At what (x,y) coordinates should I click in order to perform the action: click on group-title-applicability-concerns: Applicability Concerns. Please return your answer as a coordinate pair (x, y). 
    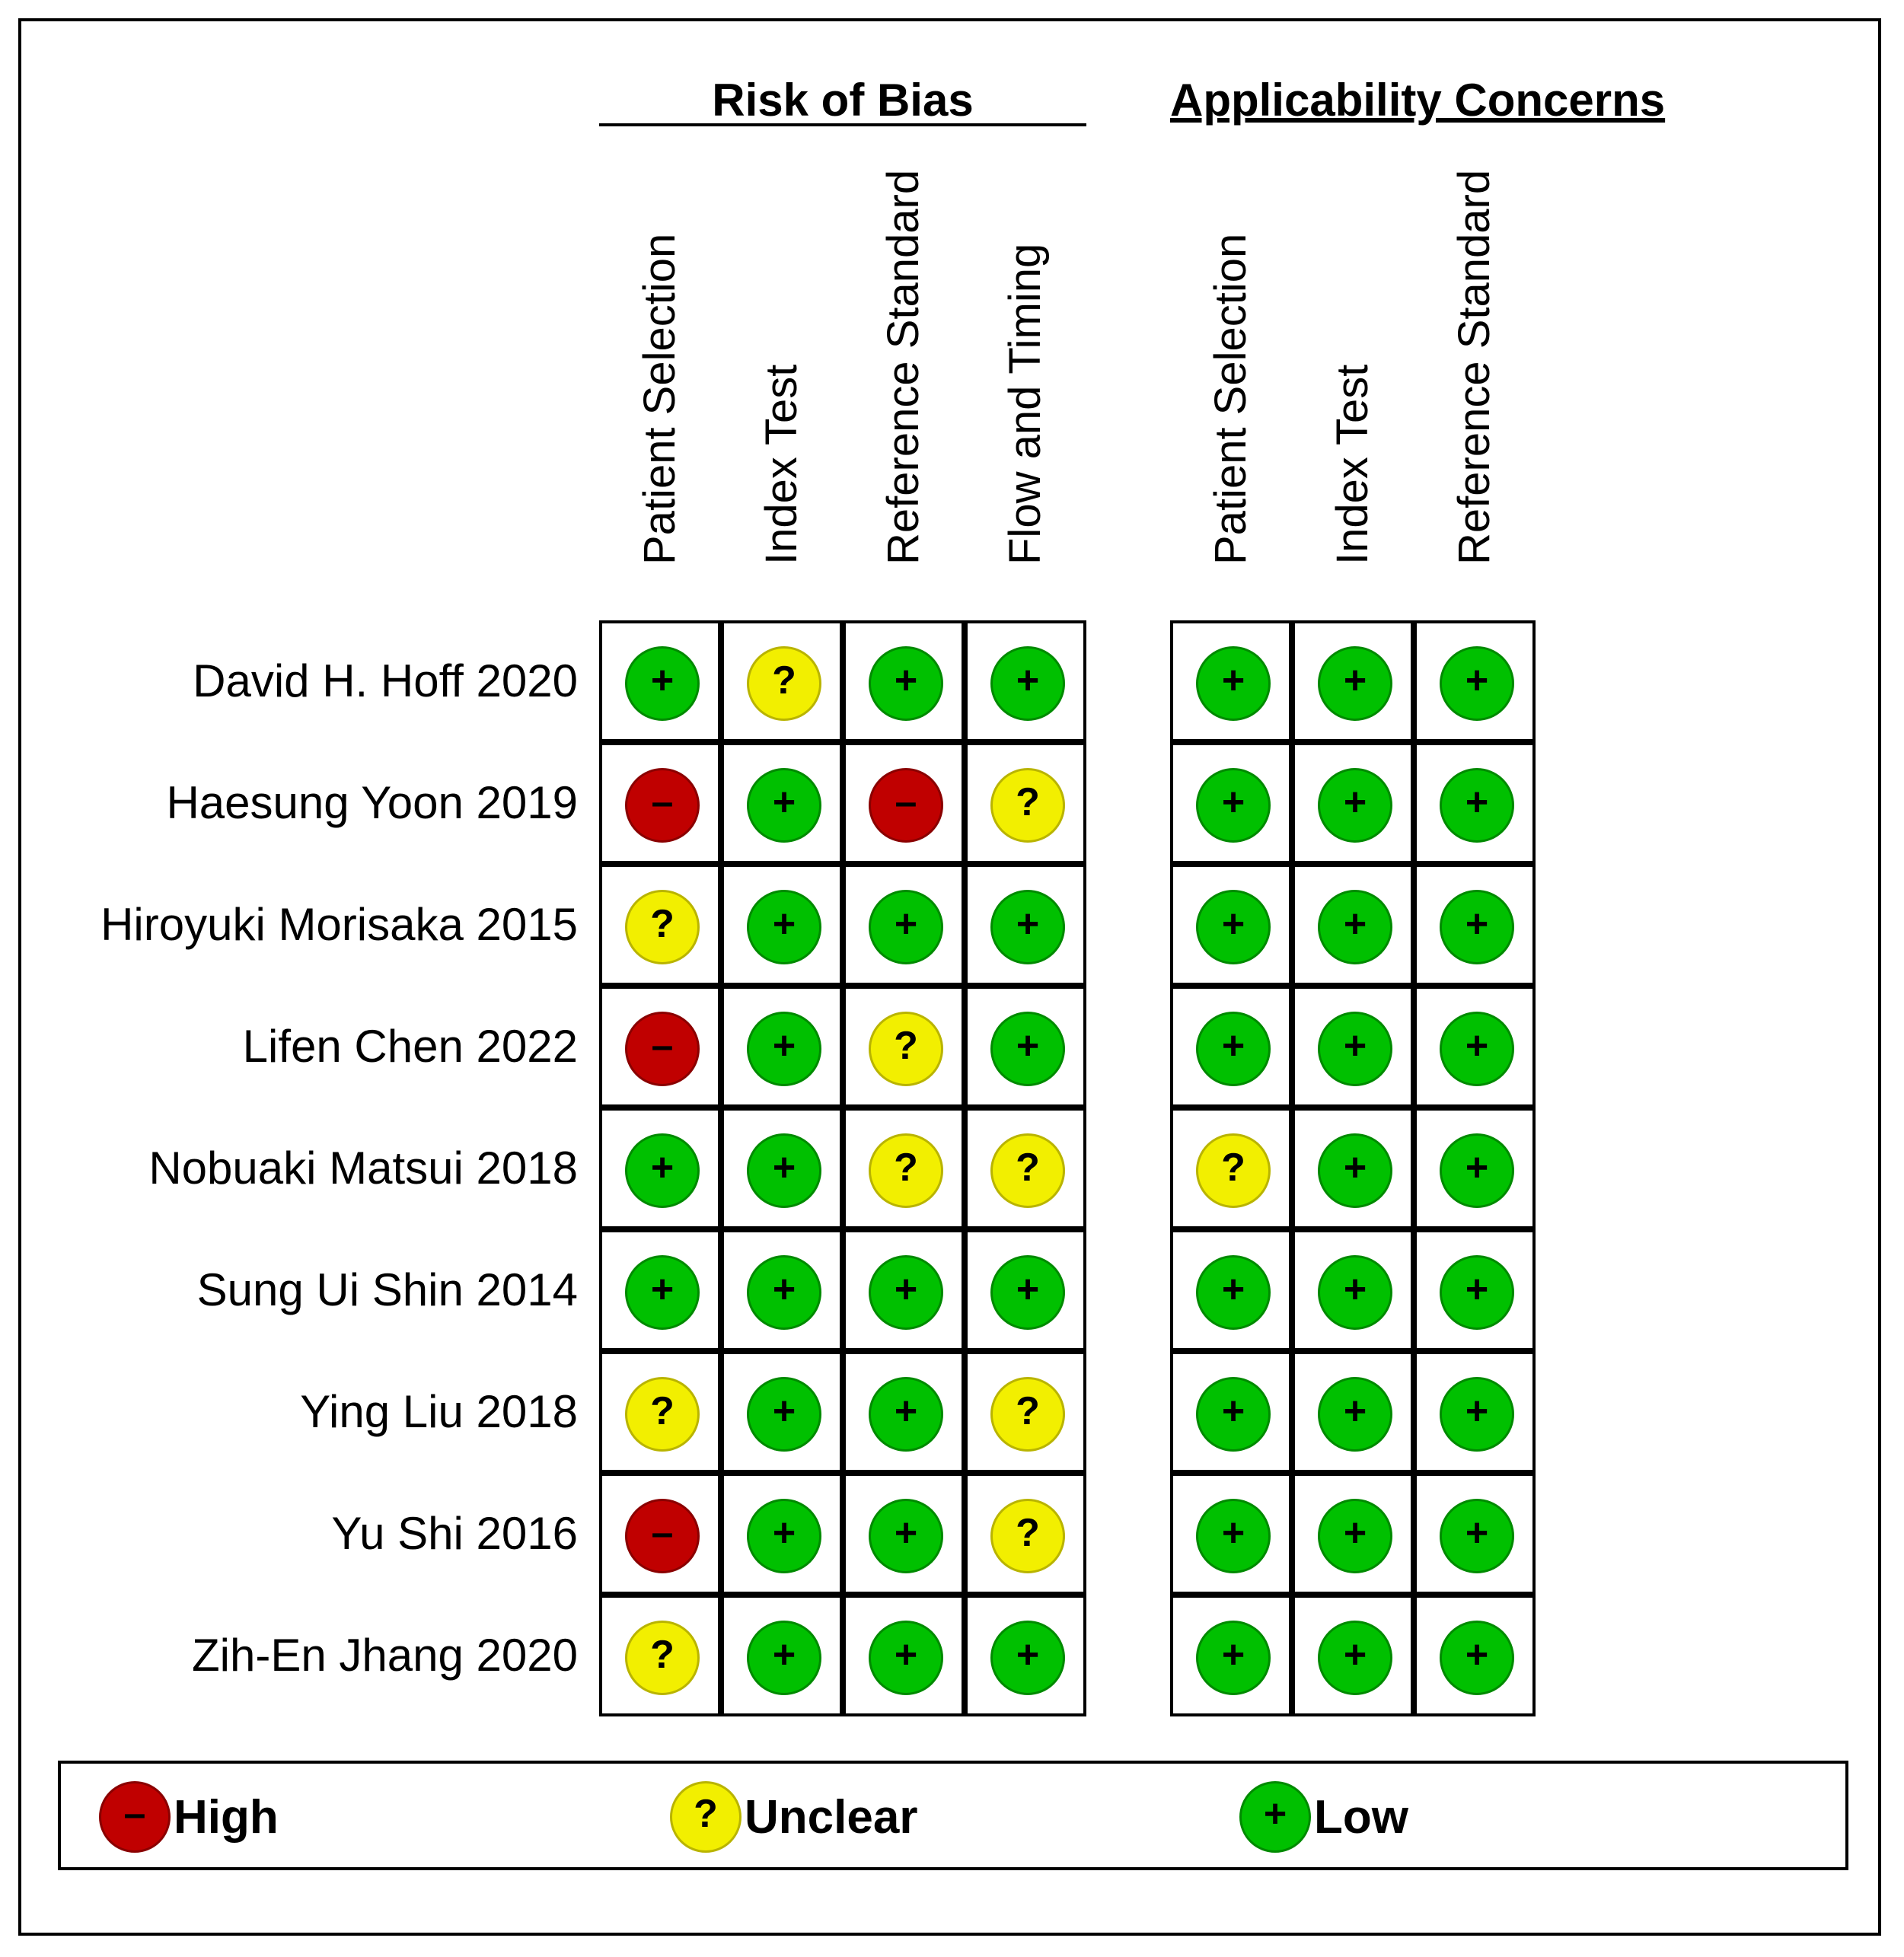
    Looking at the image, I should click on (1418, 101).